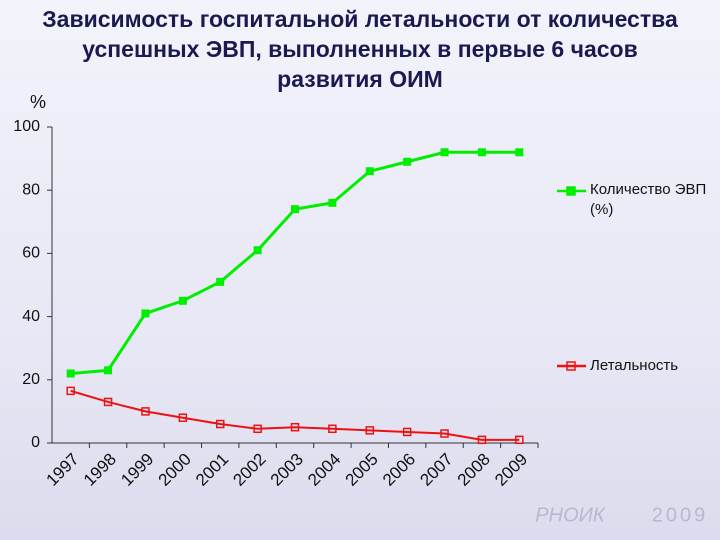  I want to click on y-tick-label: 20, so click(31, 379).